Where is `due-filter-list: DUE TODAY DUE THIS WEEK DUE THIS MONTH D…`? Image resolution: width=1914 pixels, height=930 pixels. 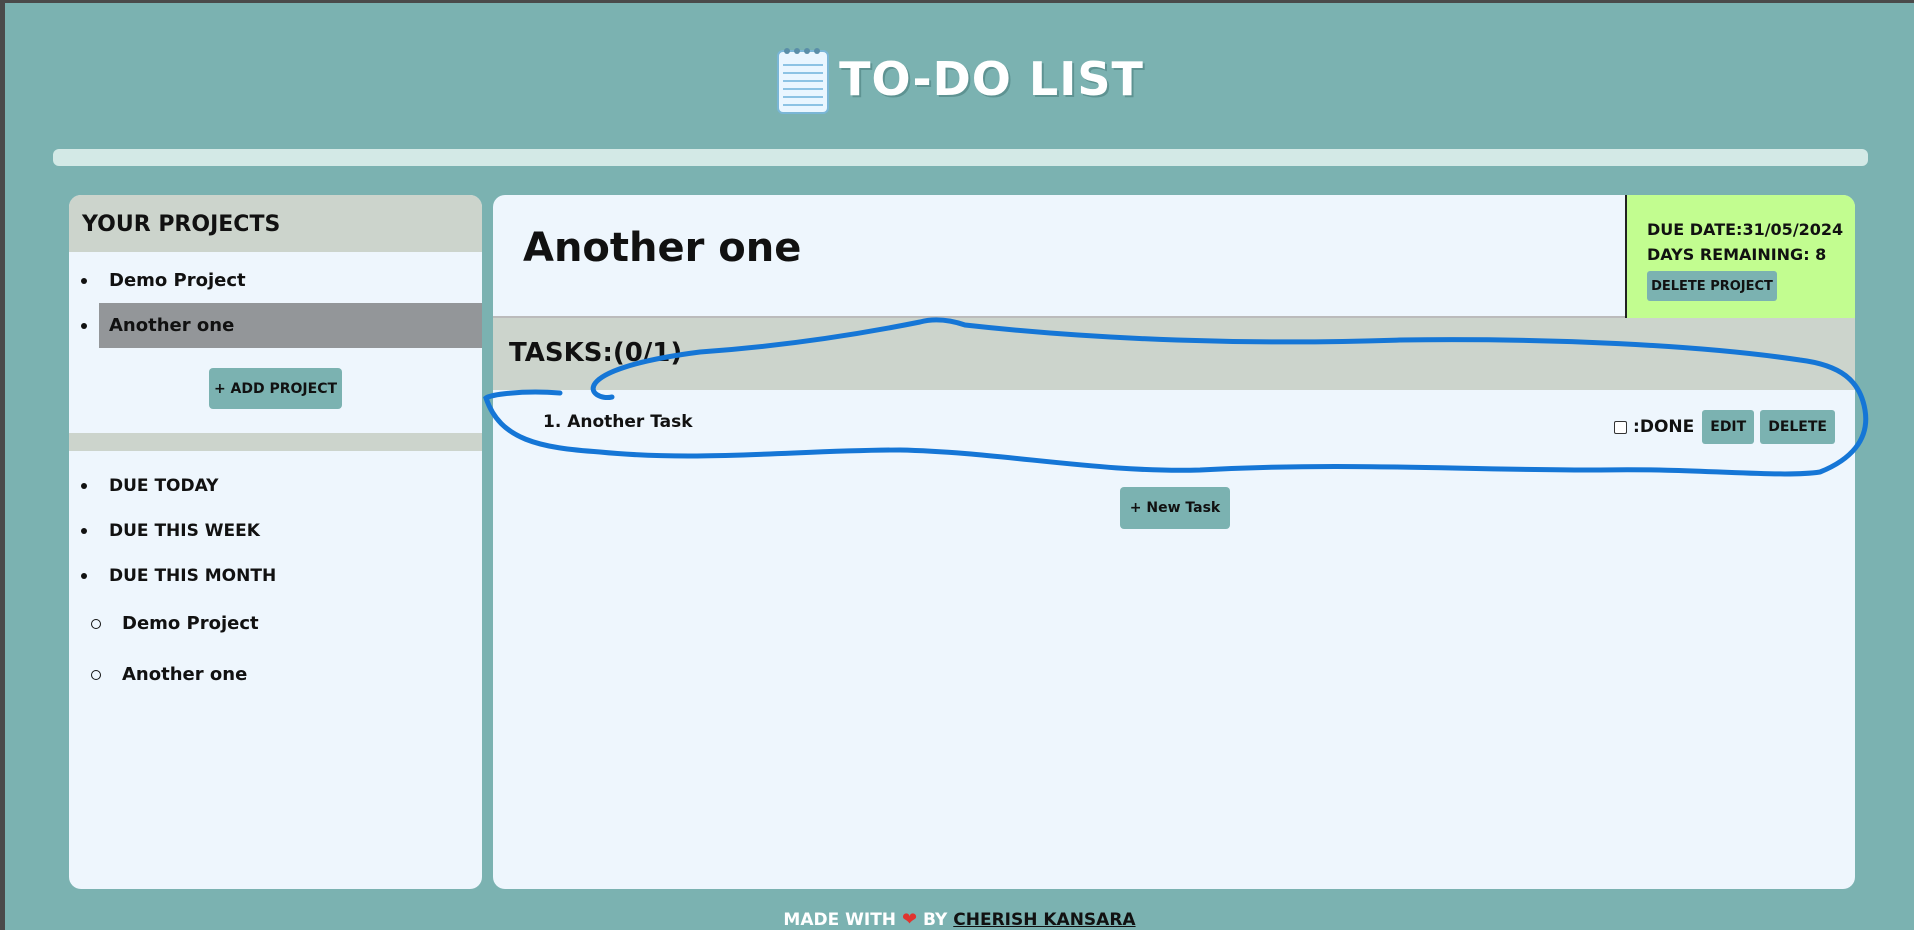 due-filter-list: DUE TODAY DUE THIS WEEK DUE THIS MONTH D… is located at coordinates (275, 581).